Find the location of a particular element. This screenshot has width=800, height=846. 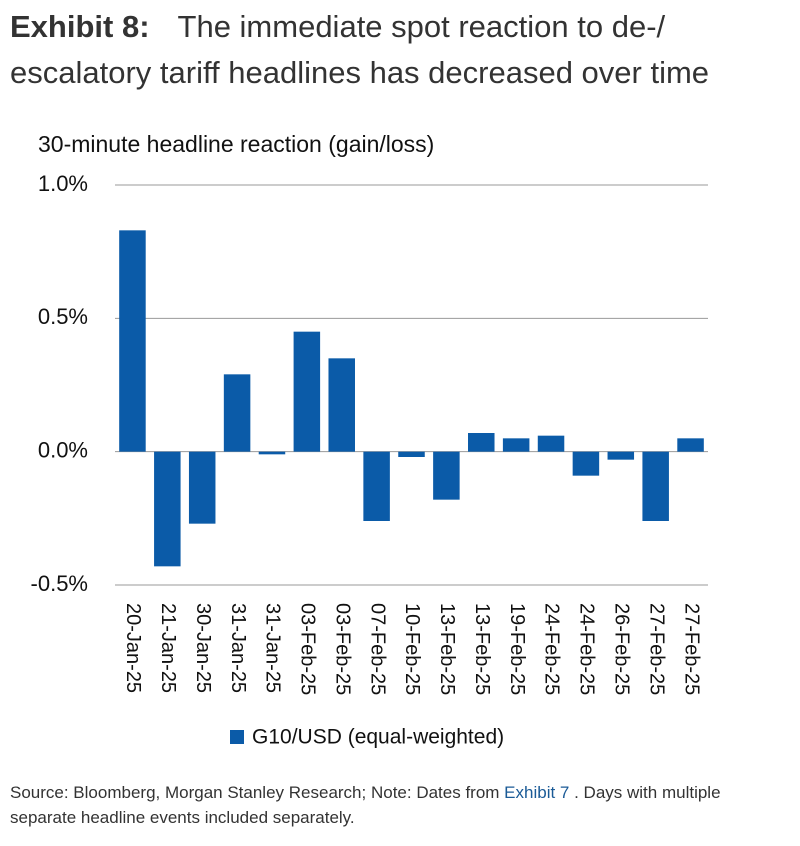

footnote-link: Exhibit 7 is located at coordinates (537, 792).